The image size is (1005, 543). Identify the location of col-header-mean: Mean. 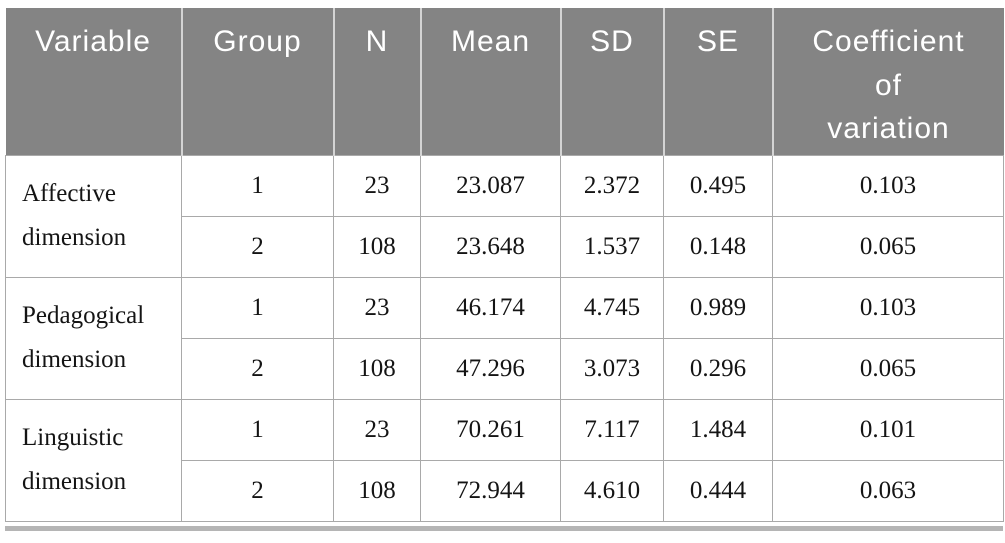
(491, 81).